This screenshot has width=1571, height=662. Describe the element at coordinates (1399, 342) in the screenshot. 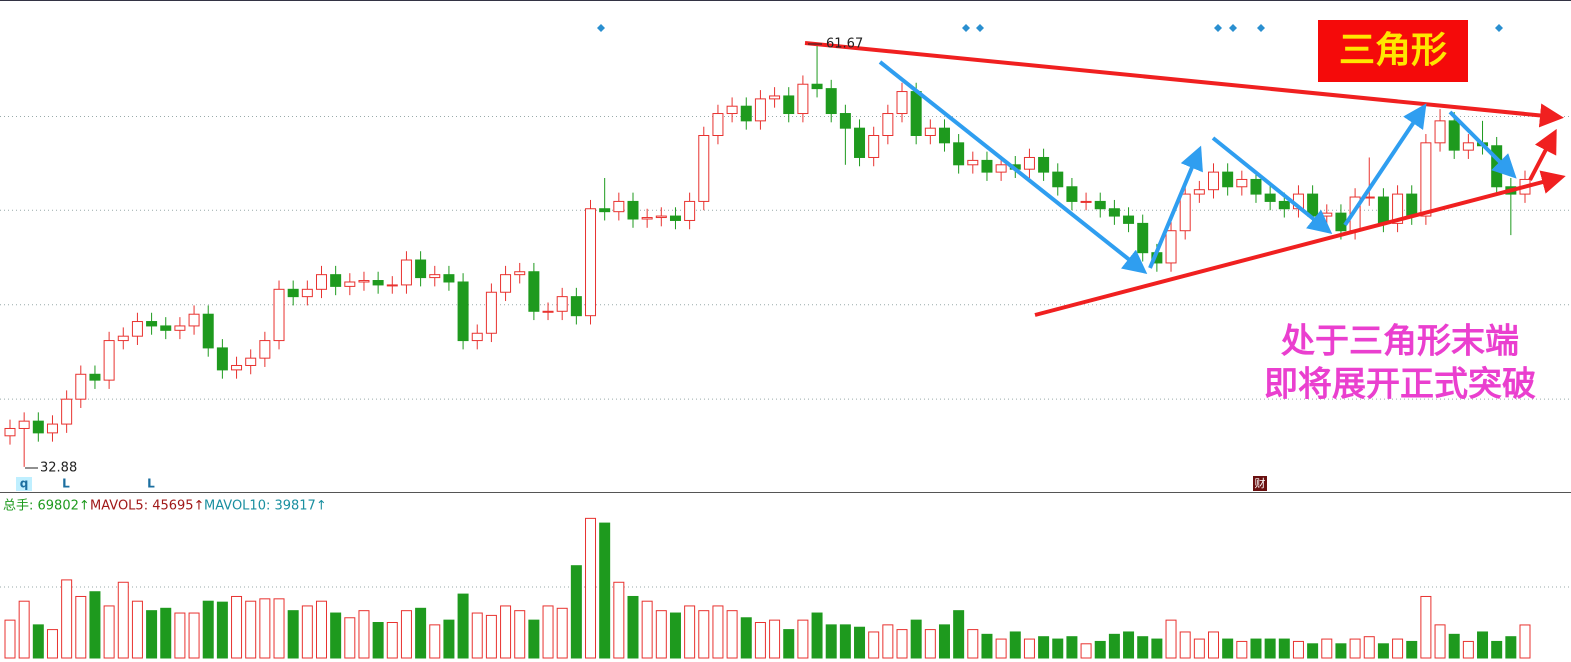

I see `annotation: 处于三角形末端` at that location.